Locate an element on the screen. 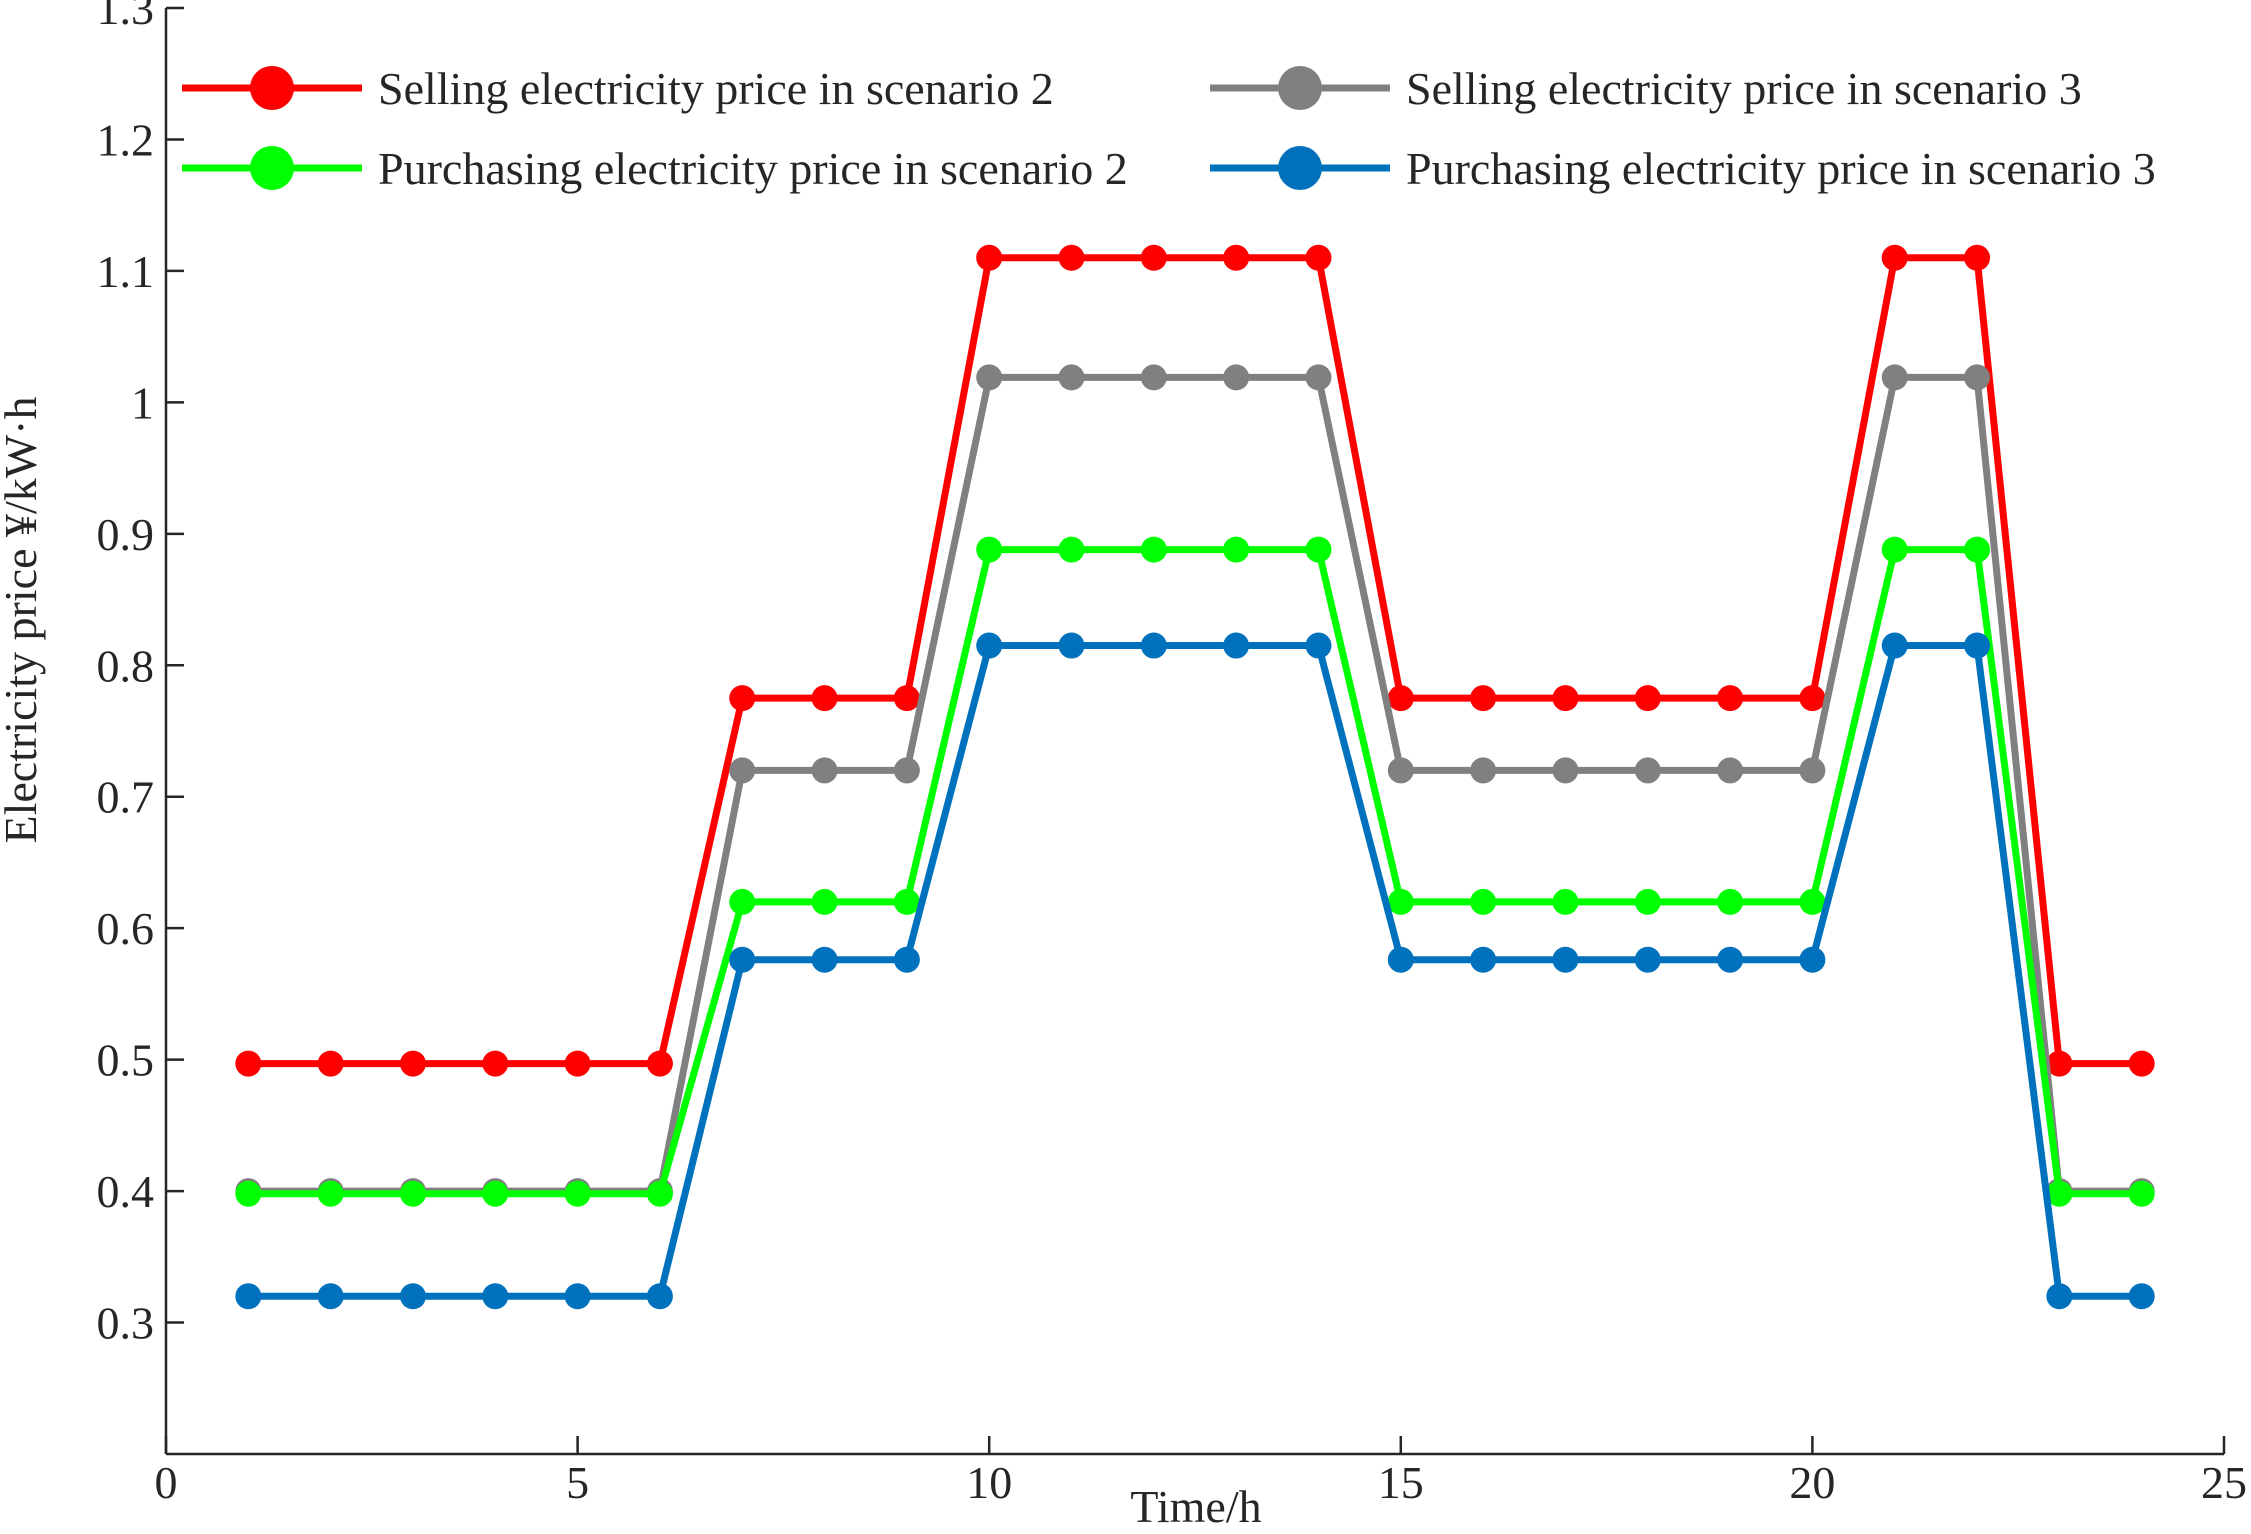 This screenshot has height=1534, width=2251. y-axis-label: Electricity price ¥/kW·h is located at coordinates (23, 619).